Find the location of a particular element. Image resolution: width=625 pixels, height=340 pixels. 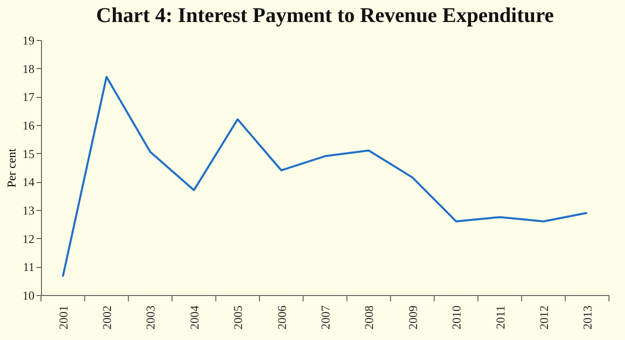

y-tick-label: 16 is located at coordinates (28, 125).